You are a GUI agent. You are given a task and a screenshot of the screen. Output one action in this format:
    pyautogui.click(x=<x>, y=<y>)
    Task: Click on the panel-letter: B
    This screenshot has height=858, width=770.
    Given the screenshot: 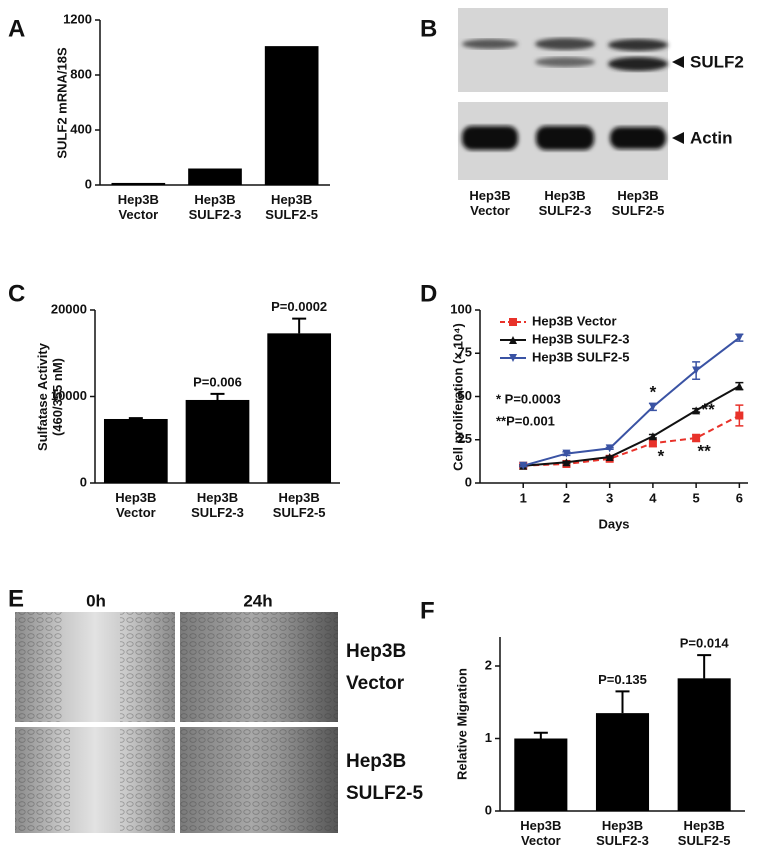 What is the action you would take?
    pyautogui.click(x=428, y=28)
    